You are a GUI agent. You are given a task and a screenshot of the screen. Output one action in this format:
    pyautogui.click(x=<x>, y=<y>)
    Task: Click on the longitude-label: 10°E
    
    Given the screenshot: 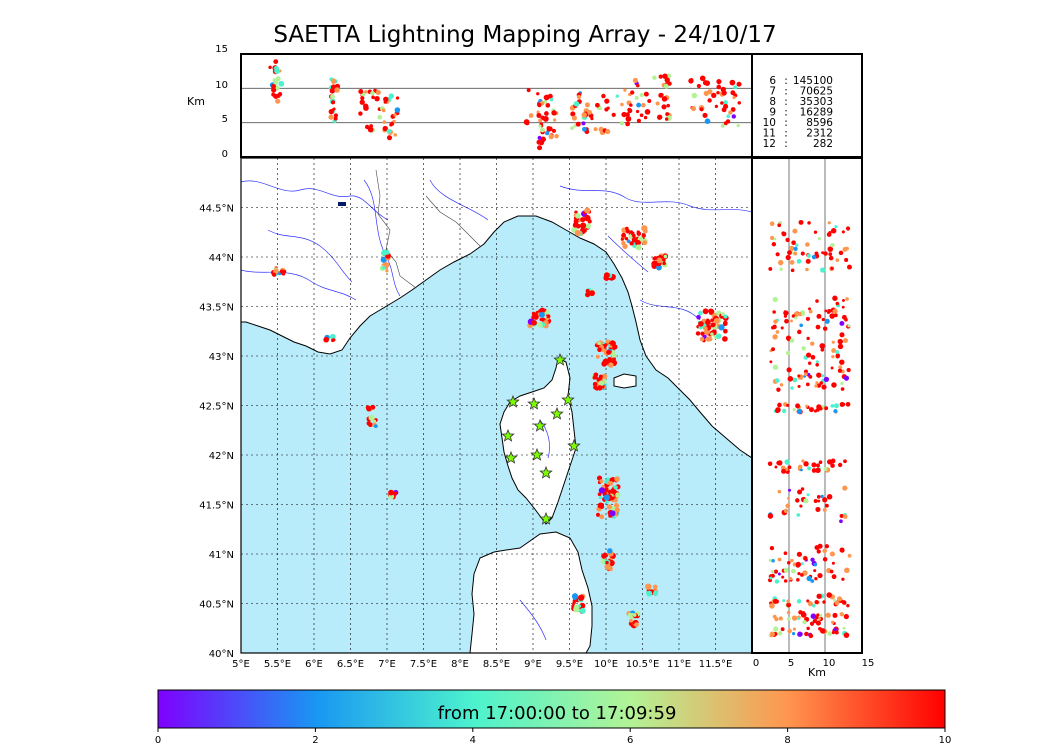 What is the action you would take?
    pyautogui.click(x=606, y=664)
    